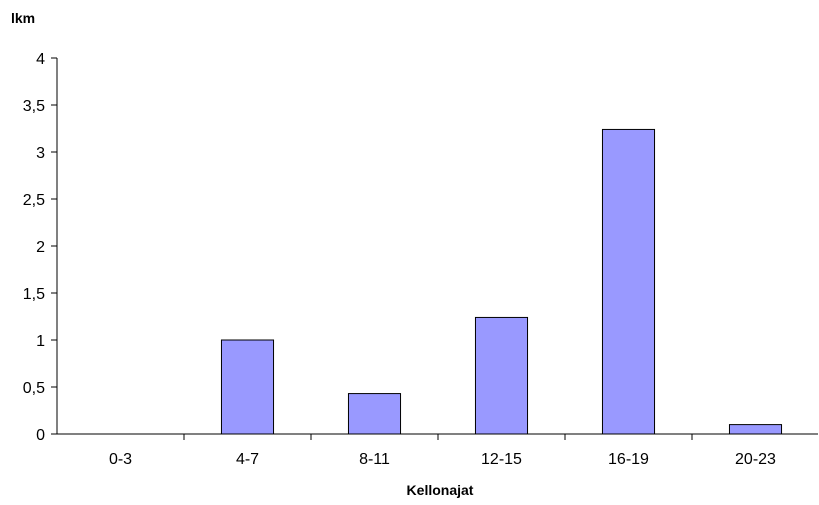  Describe the element at coordinates (120, 459) in the screenshot. I see `x-tick-label: 0-3` at that location.